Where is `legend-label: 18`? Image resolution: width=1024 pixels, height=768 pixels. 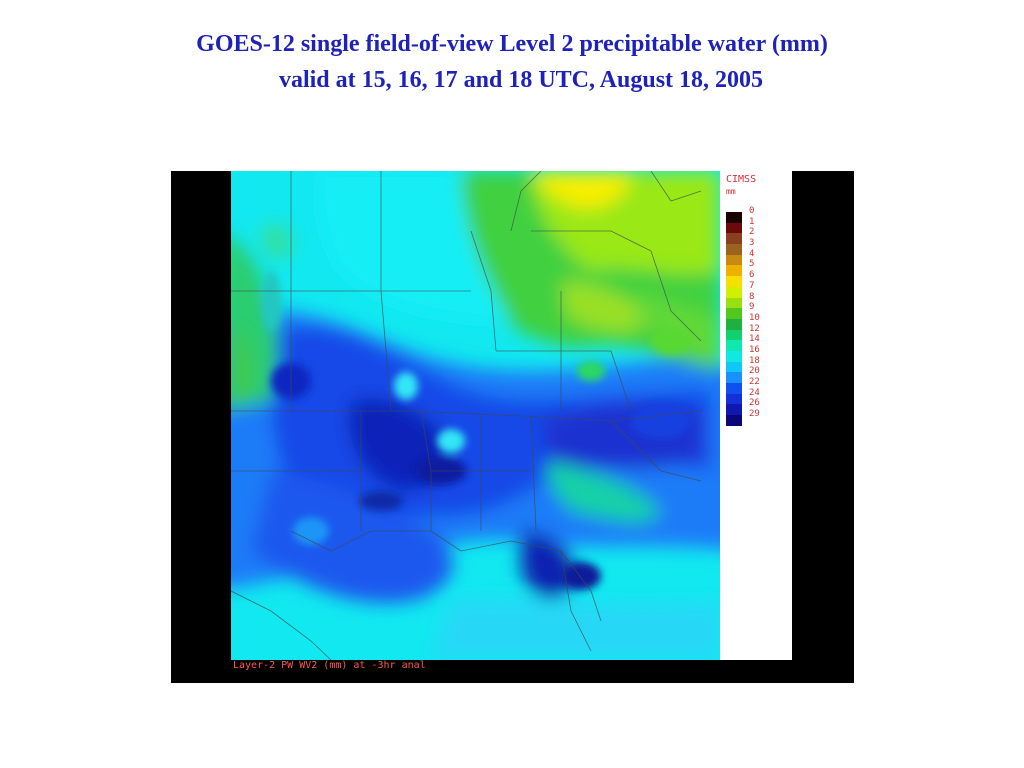
legend-label: 18 is located at coordinates (754, 360).